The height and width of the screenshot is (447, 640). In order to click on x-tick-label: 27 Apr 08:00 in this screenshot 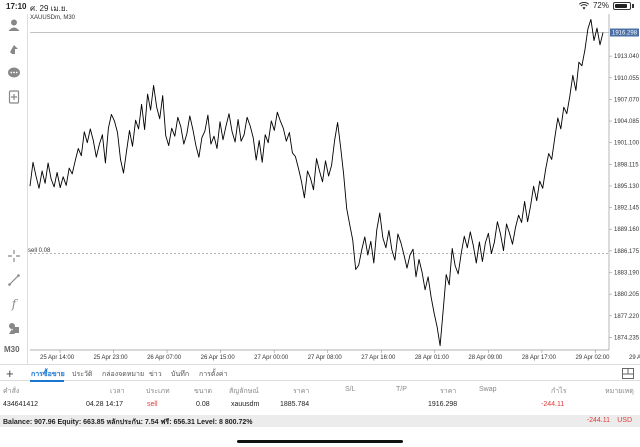, I will do `click(325, 358)`.